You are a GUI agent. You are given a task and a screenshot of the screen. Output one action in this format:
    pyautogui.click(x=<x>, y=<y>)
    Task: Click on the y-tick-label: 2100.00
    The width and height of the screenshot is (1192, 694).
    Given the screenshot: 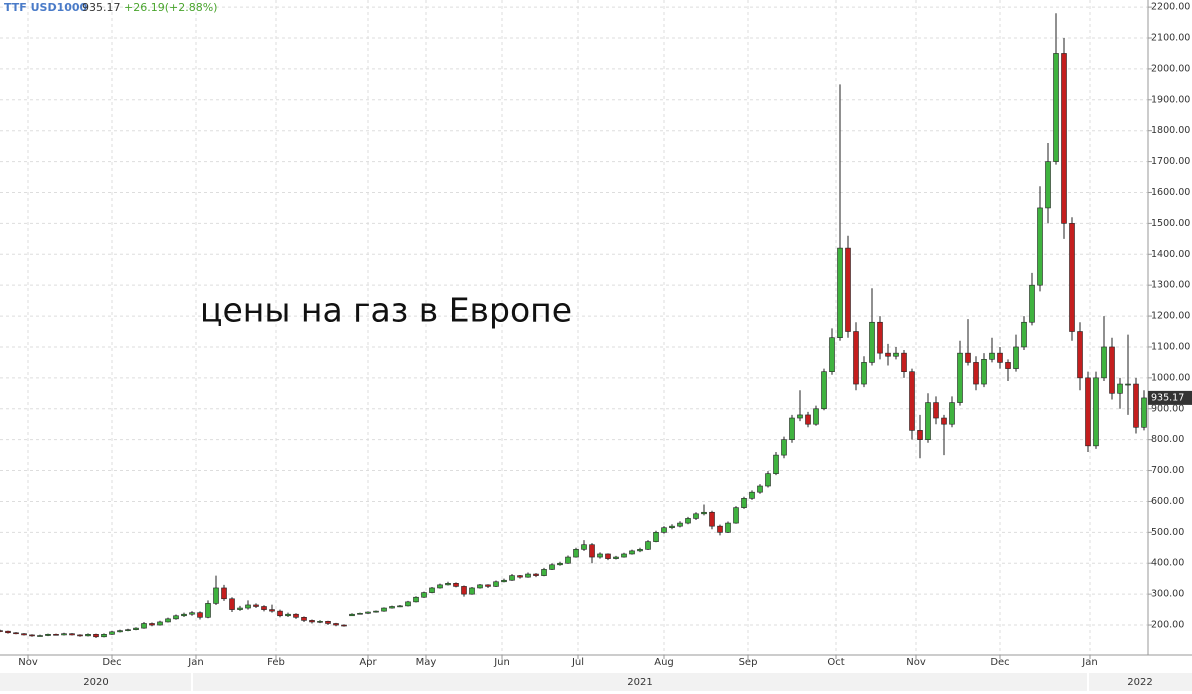 What is the action you would take?
    pyautogui.click(x=1170, y=38)
    